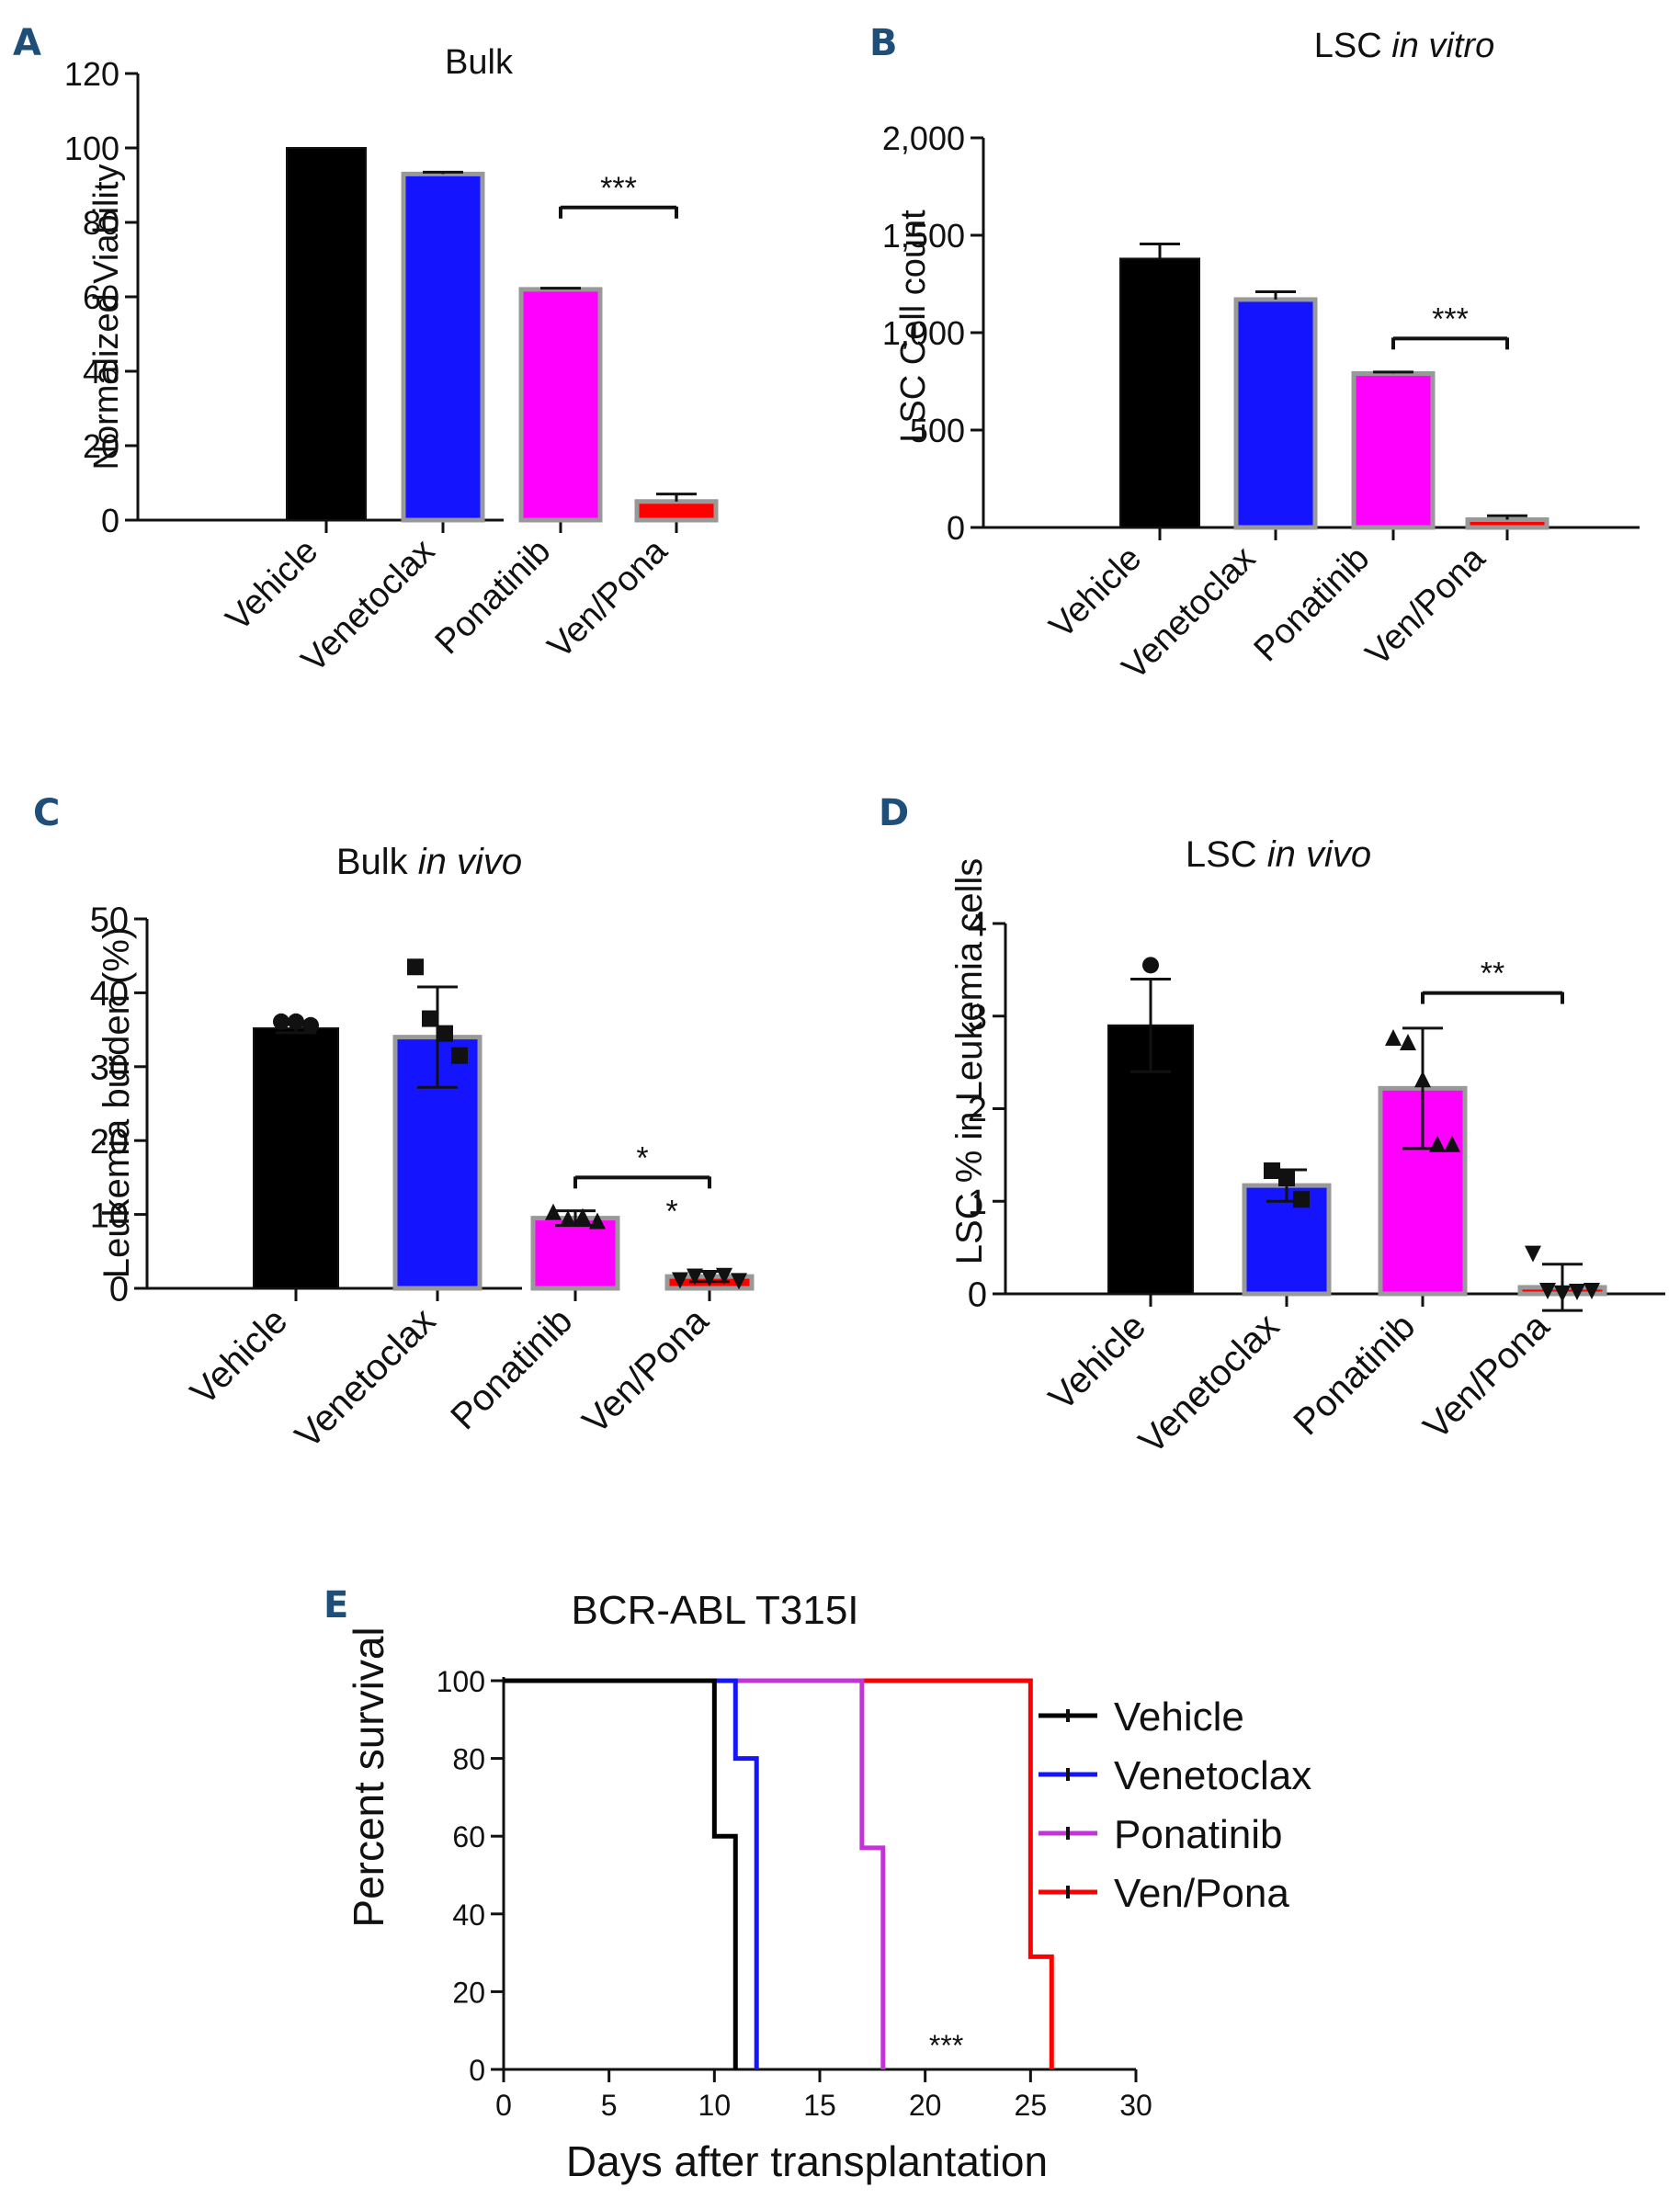 The height and width of the screenshot is (2210, 1680). What do you see at coordinates (101, 446) in the screenshot?
I see `panel-a-y-tick-label: 20` at bounding box center [101, 446].